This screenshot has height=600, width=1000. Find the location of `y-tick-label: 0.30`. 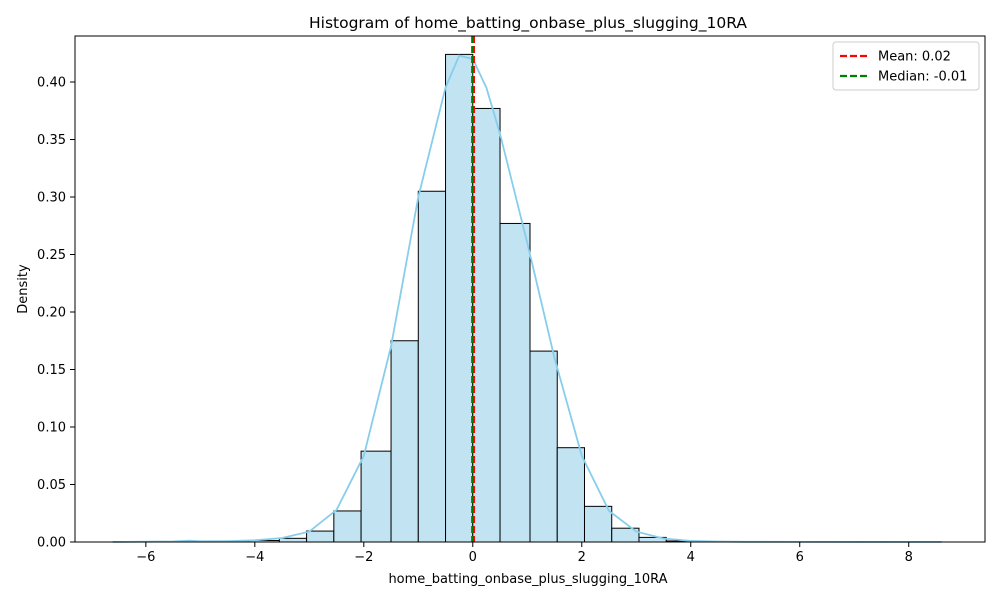

y-tick-label: 0.30 is located at coordinates (51, 198).